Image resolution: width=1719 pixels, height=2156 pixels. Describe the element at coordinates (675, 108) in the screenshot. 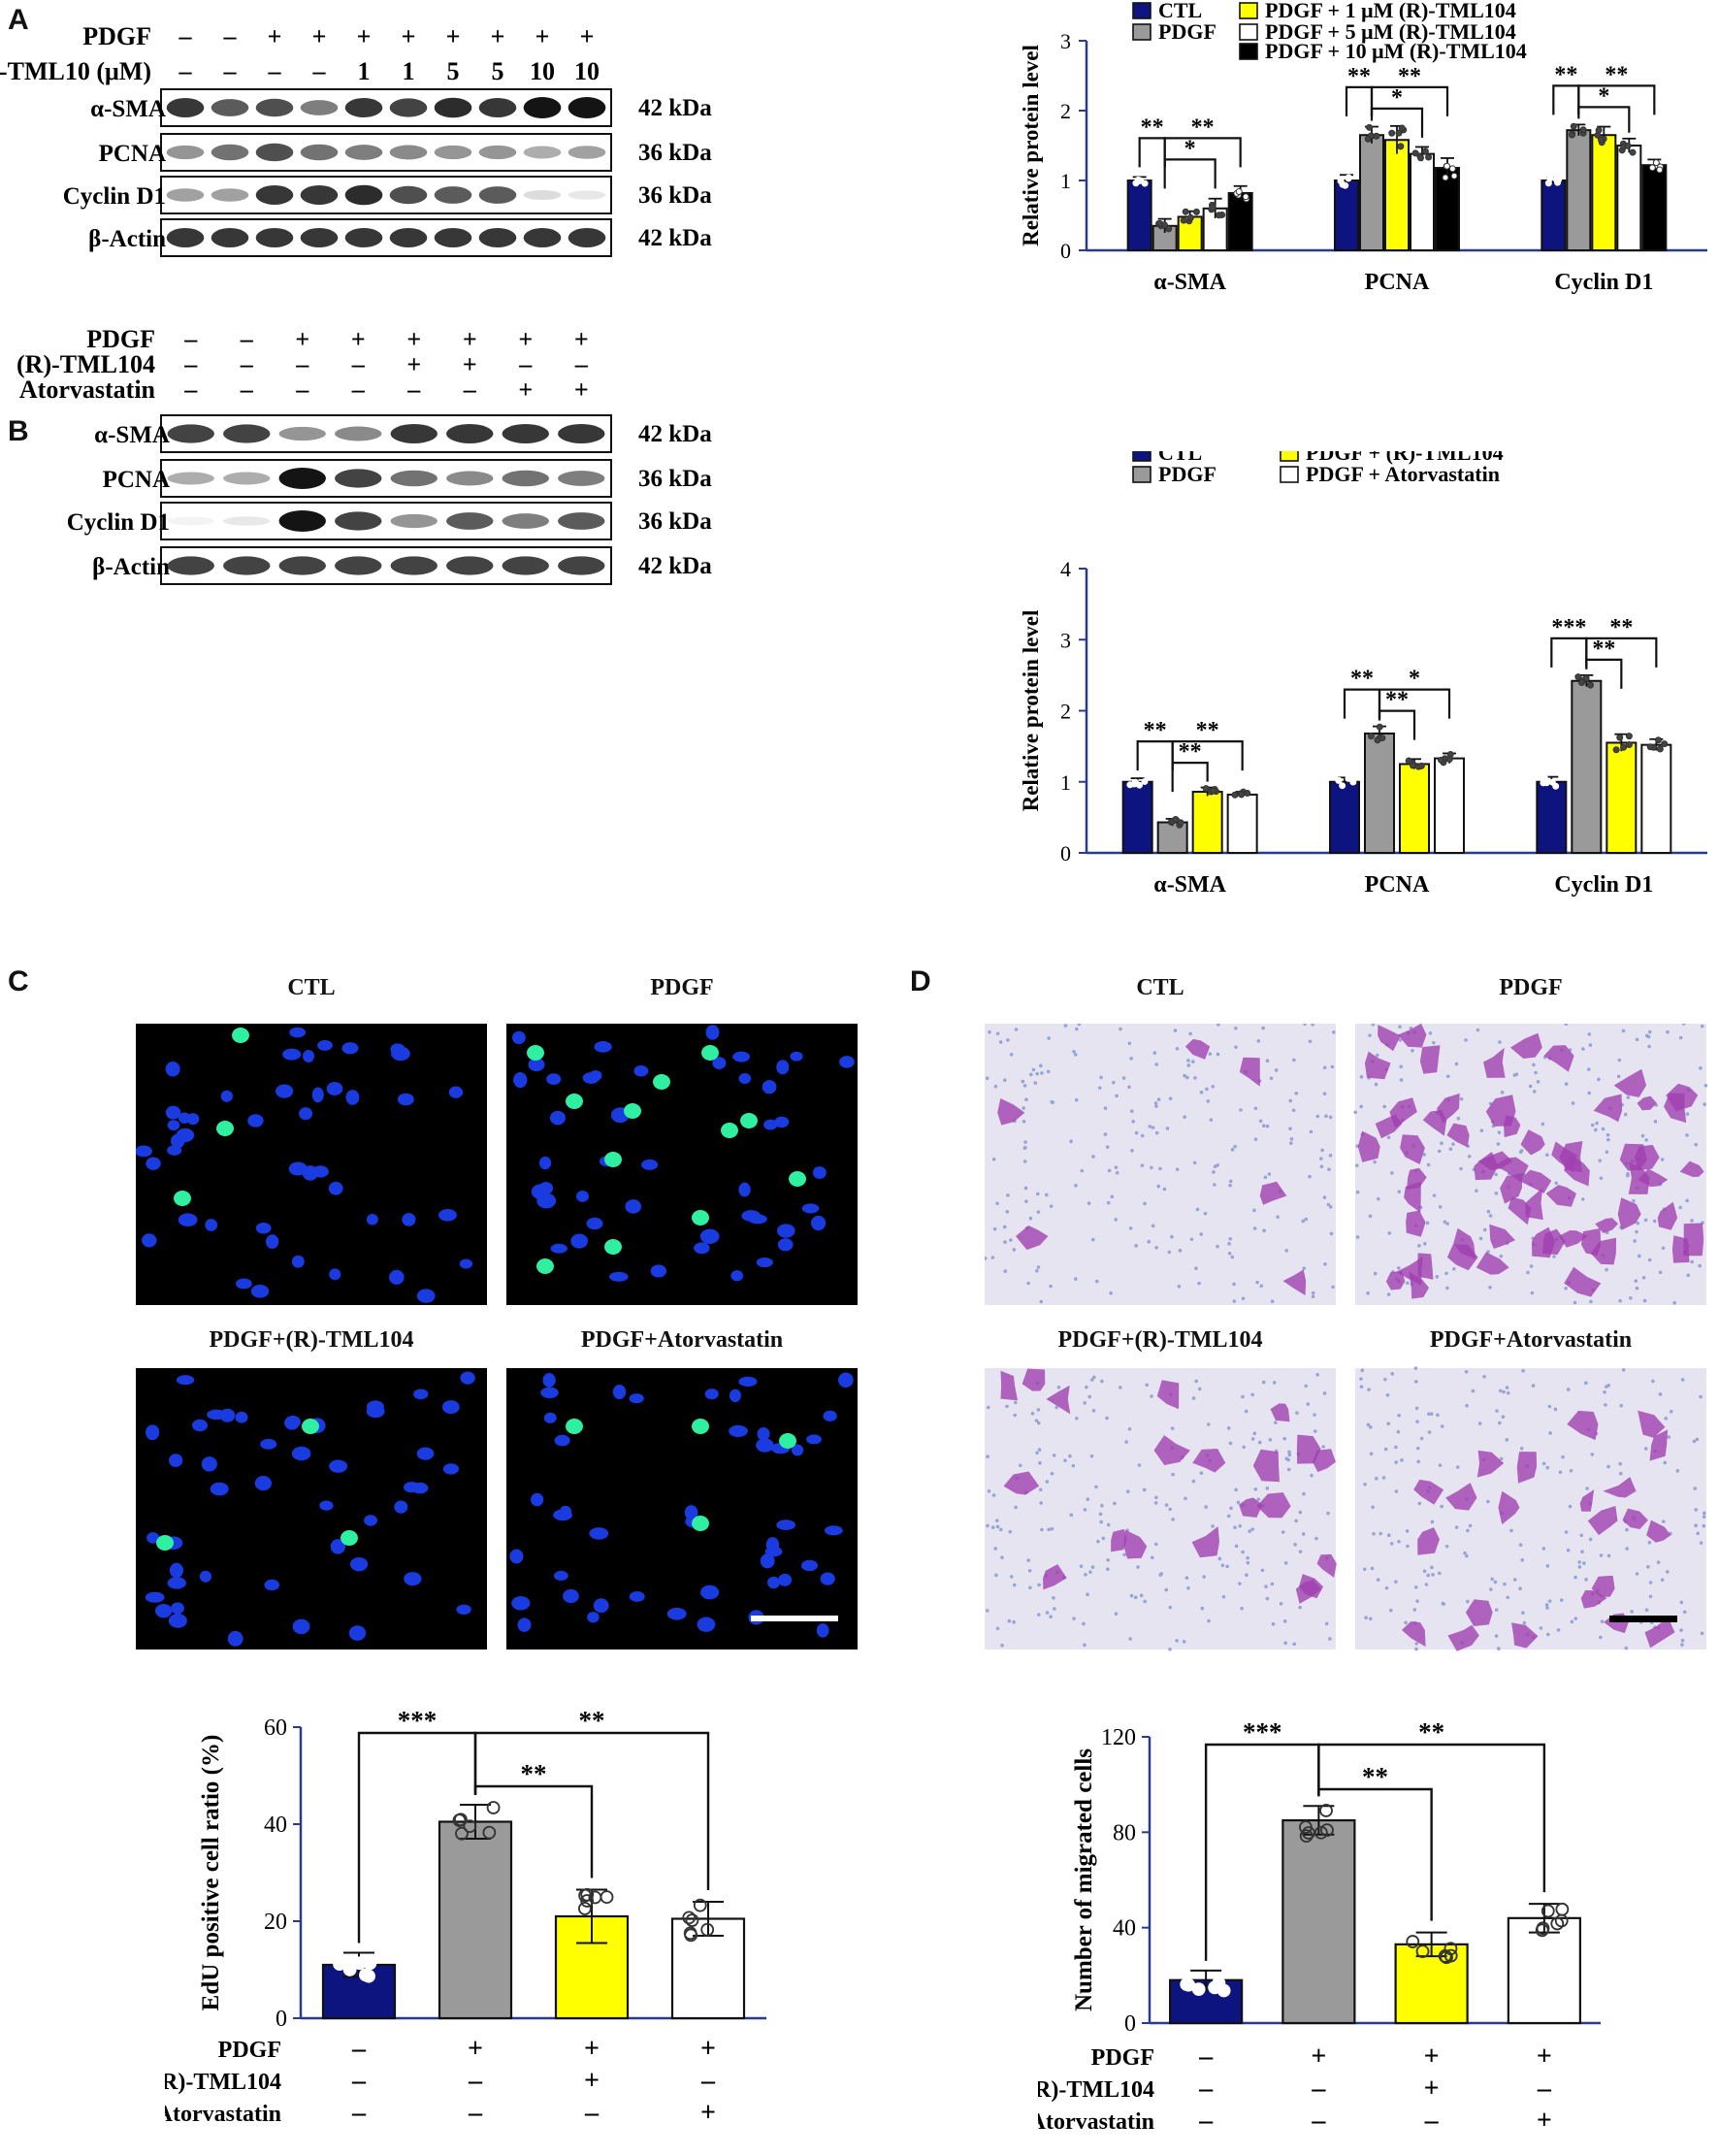

I see `blot-kda-label: 42 kDa` at that location.